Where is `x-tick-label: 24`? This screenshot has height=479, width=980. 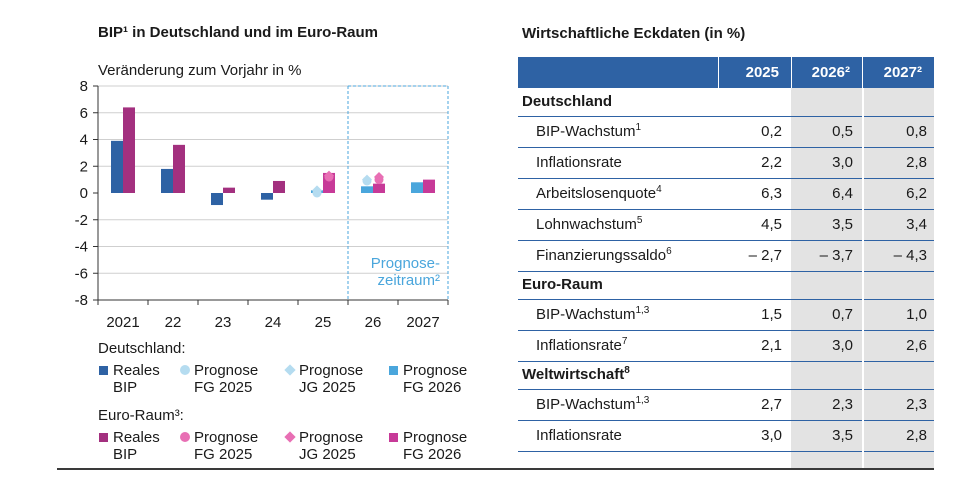
x-tick-label: 24 is located at coordinates (273, 322).